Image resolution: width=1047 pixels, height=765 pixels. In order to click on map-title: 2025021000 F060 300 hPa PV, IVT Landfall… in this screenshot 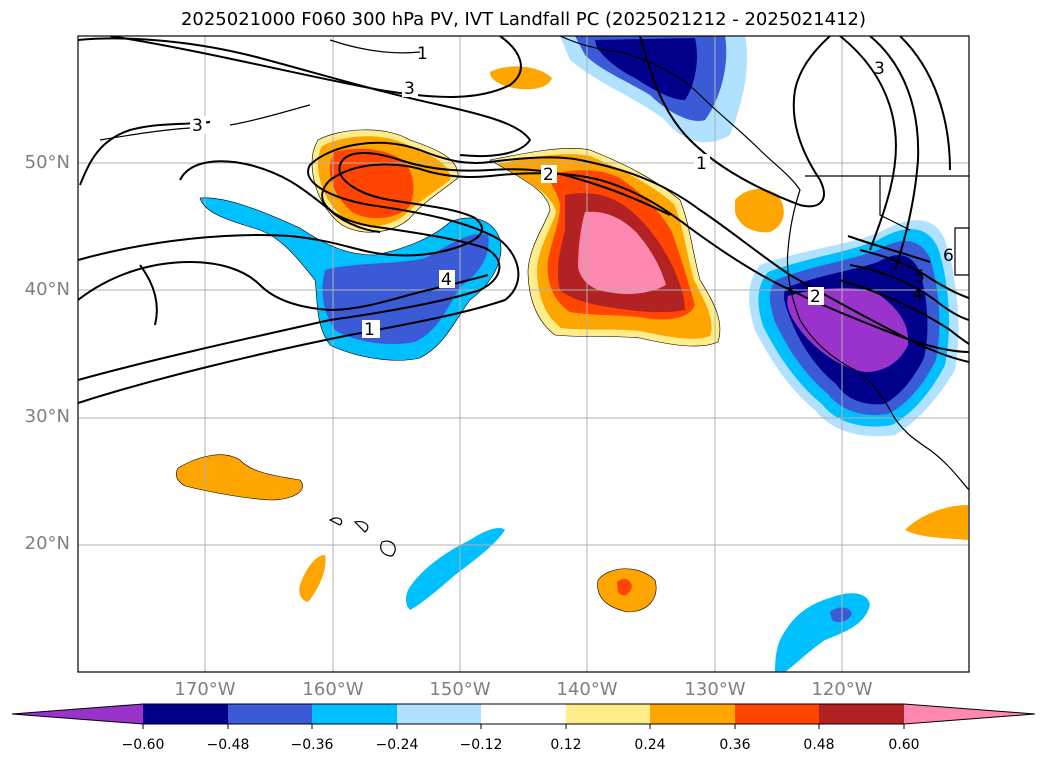, I will do `click(523, 19)`.